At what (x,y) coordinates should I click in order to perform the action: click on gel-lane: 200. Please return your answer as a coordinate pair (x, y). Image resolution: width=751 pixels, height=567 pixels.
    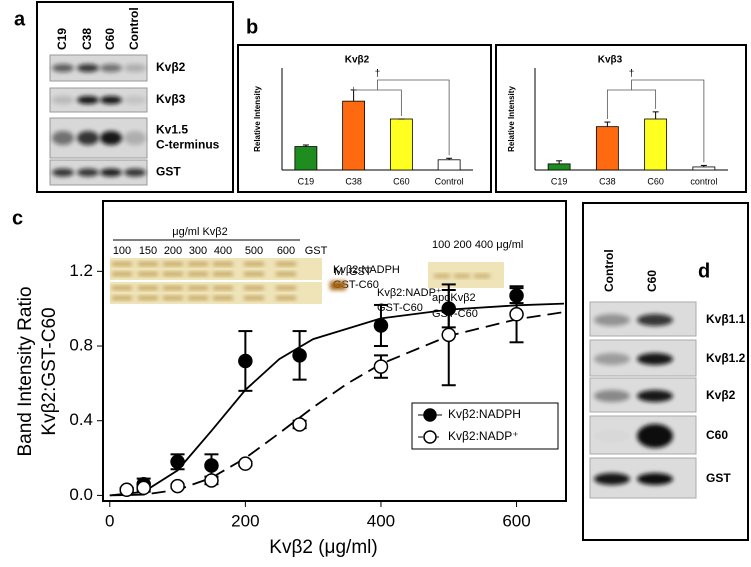
    Looking at the image, I should click on (173, 251).